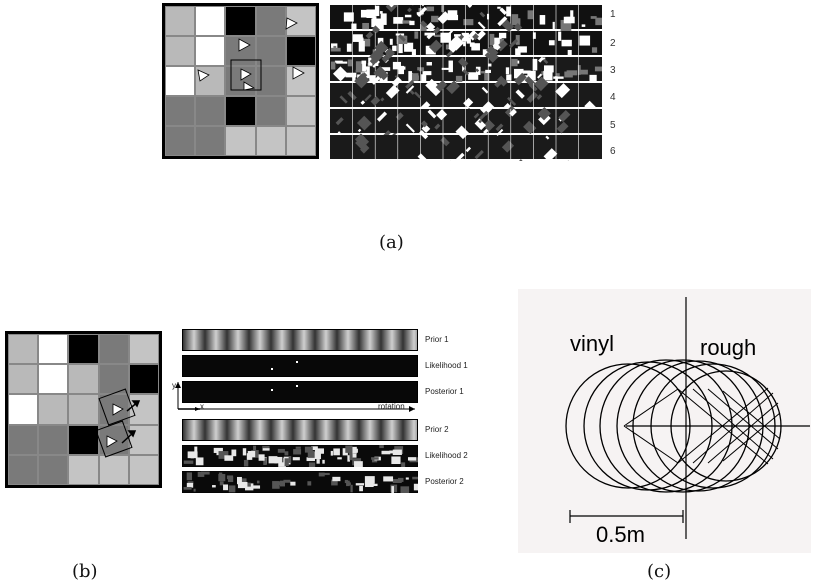 The height and width of the screenshot is (588, 819). Describe the element at coordinates (613, 14) in the screenshot. I see `row-label-1: 1` at that location.